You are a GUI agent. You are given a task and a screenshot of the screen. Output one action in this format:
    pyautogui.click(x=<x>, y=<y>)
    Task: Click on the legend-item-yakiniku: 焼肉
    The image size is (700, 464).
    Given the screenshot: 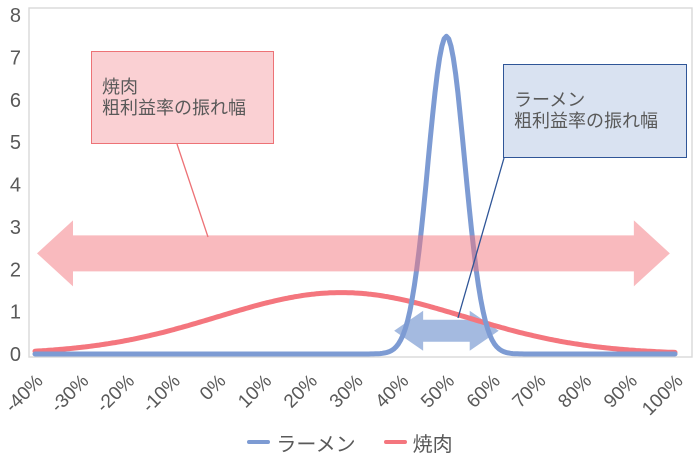 What is the action you would take?
    pyautogui.click(x=418, y=442)
    